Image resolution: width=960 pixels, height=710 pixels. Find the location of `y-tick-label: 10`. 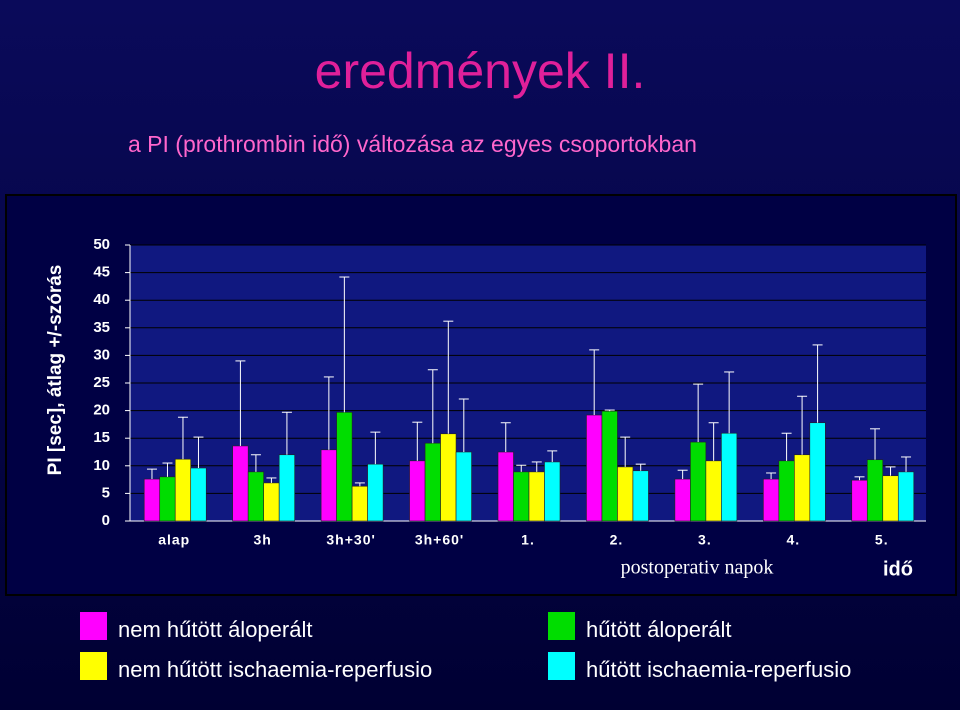

y-tick-label: 10 is located at coordinates (101, 465).